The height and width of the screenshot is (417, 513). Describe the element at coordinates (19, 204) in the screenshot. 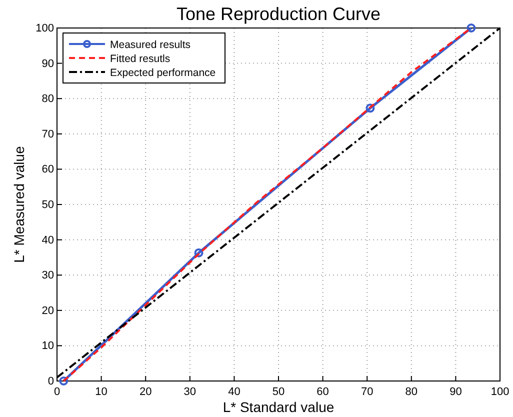

I see `y-axis-title: L* Measured value` at that location.